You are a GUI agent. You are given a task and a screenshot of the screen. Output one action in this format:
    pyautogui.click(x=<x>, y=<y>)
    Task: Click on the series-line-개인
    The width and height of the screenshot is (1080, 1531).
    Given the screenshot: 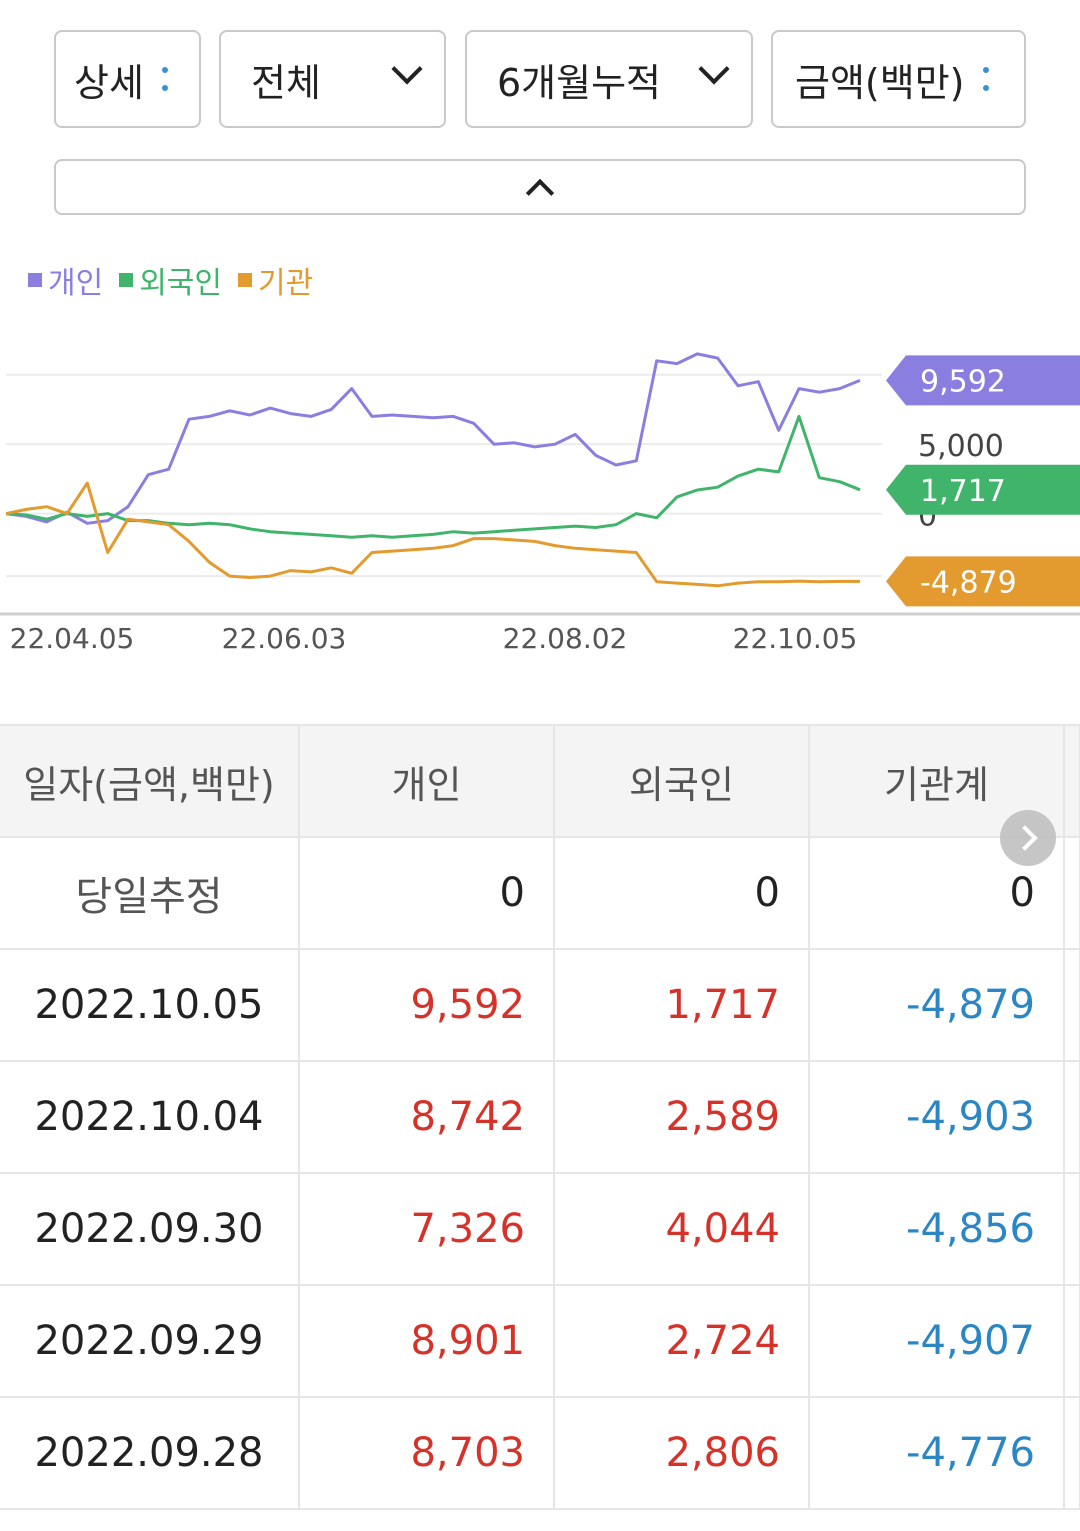 What is the action you would take?
    pyautogui.click(x=433, y=438)
    